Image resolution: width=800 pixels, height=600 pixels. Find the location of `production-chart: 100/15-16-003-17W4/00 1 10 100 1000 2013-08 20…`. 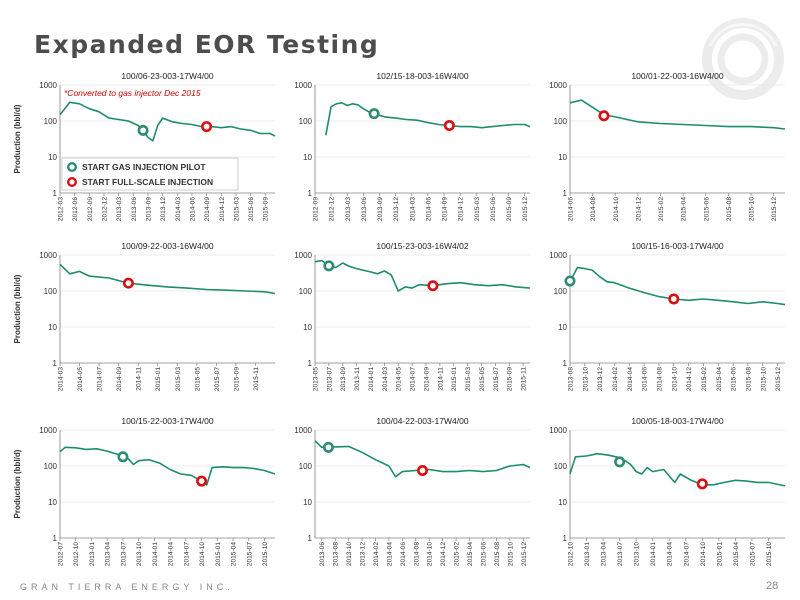

production-chart: 100/15-16-003-17W4/00 1 10 100 1000 2013-08 20… is located at coordinates (667, 316).